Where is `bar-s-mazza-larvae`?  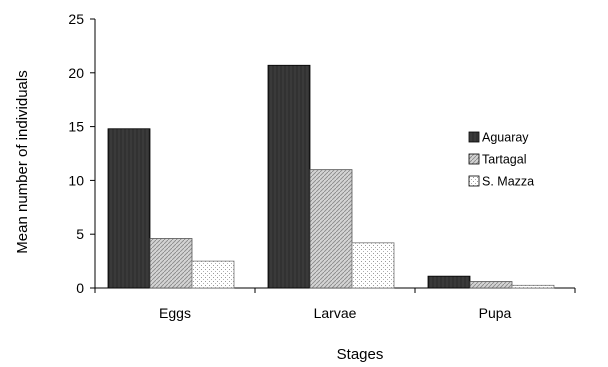
bar-s-mazza-larvae is located at coordinates (373, 265).